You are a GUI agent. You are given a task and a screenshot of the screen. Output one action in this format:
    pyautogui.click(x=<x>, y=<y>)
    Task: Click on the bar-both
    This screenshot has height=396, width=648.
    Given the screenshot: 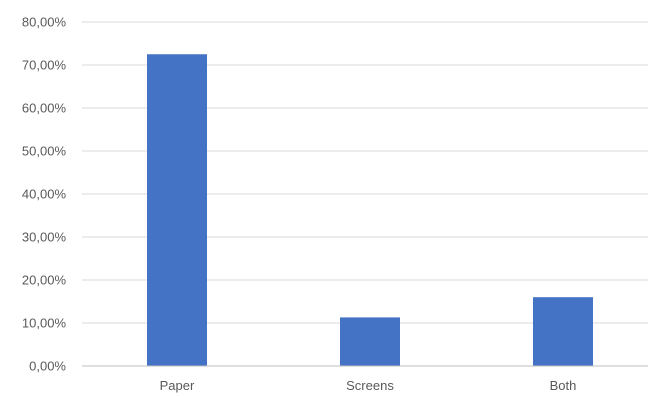 What is the action you would take?
    pyautogui.click(x=563, y=331)
    